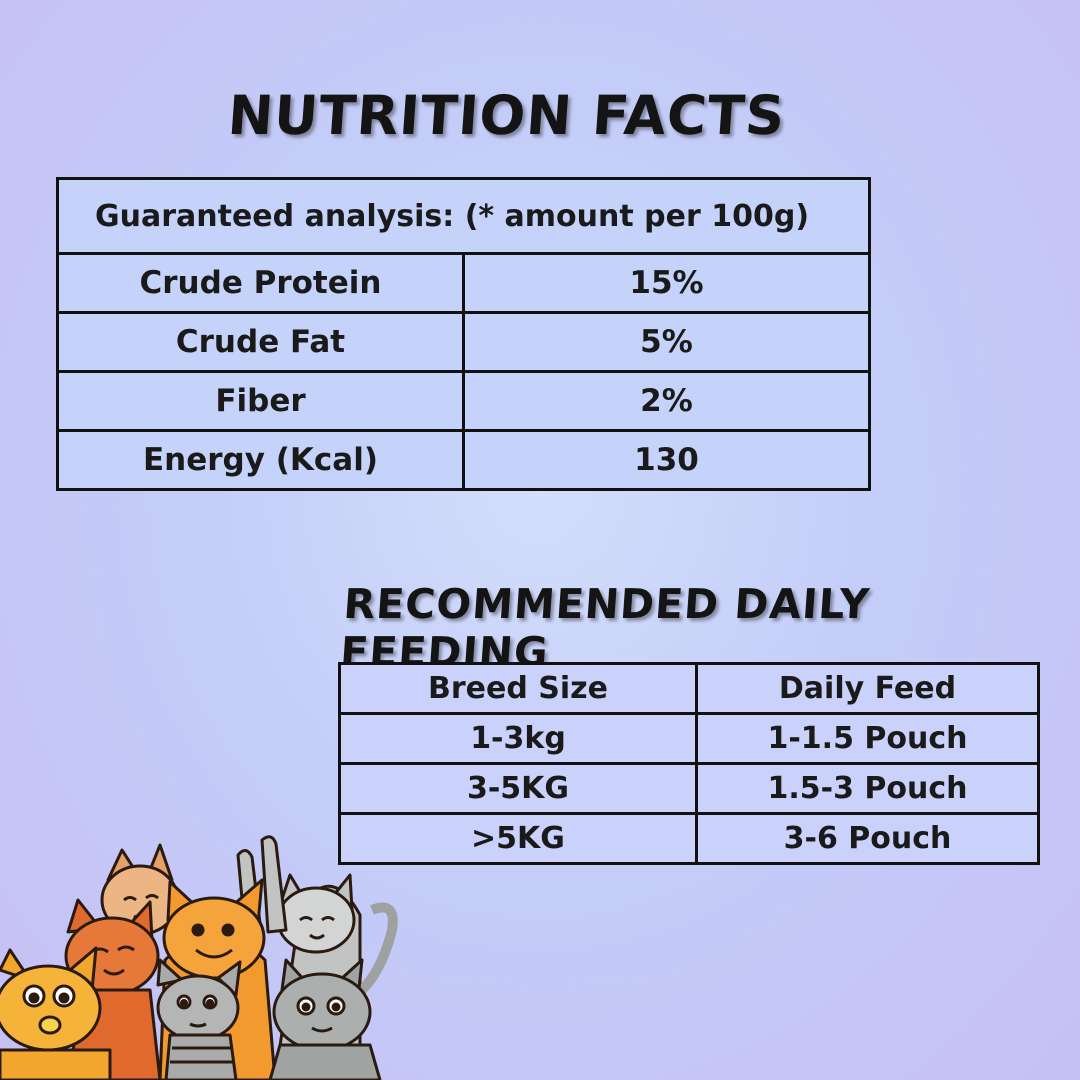  What do you see at coordinates (518, 838) in the screenshot?
I see `breed-size-cell: >5KG` at bounding box center [518, 838].